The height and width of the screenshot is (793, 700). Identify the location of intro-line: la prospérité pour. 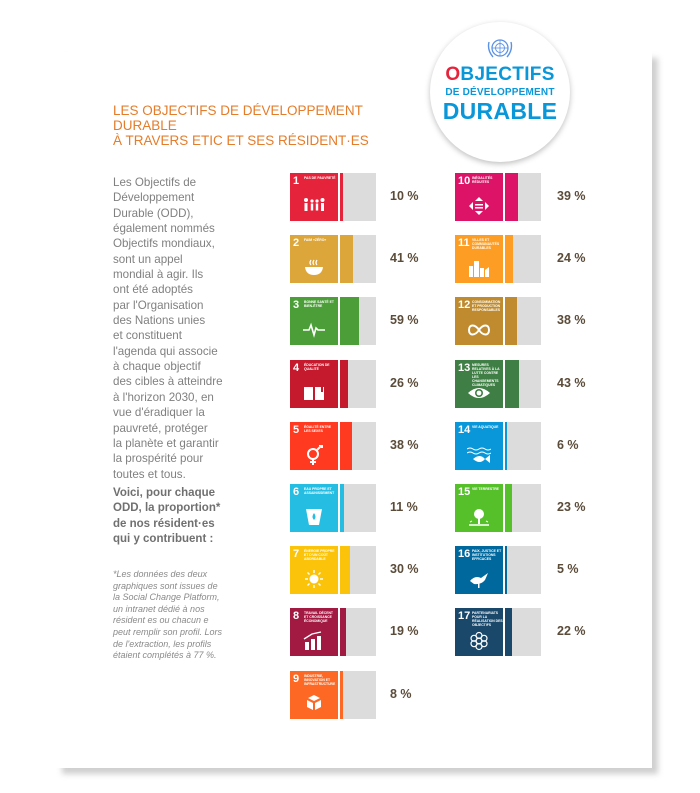
(158, 459).